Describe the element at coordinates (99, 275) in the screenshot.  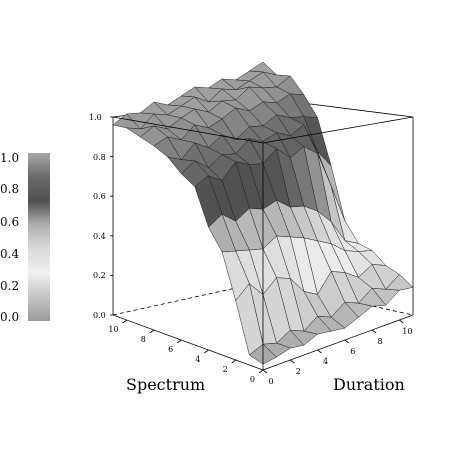
I see `z-tick-label: 0.2` at that location.